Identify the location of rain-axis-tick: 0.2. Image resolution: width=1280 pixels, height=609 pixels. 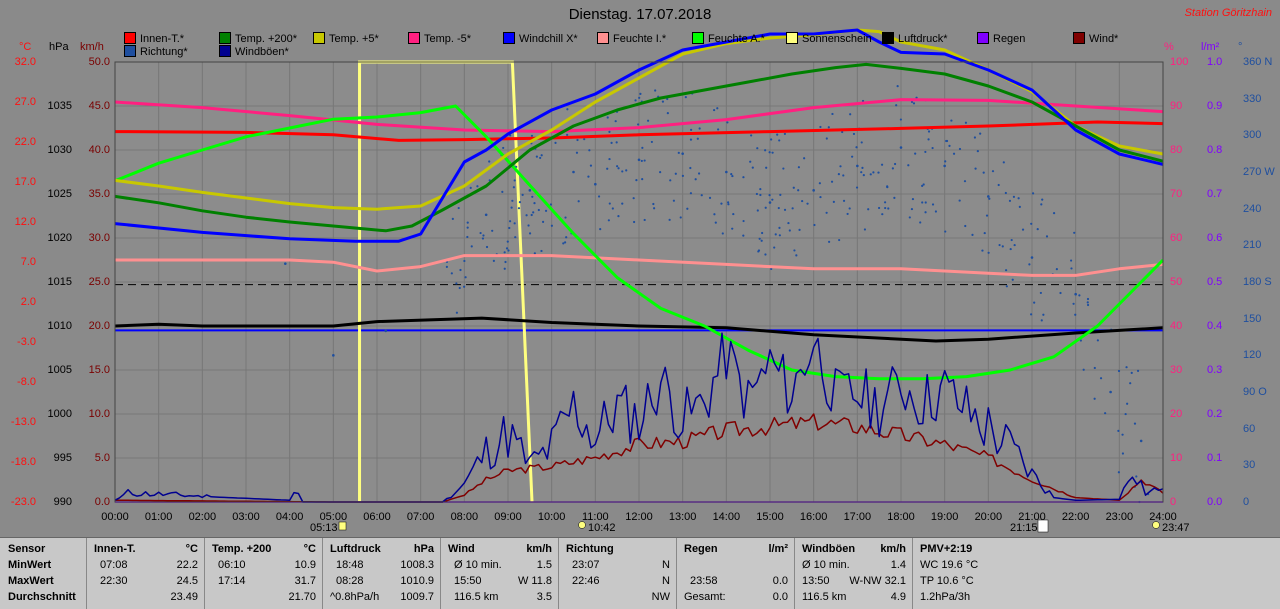
(1215, 414).